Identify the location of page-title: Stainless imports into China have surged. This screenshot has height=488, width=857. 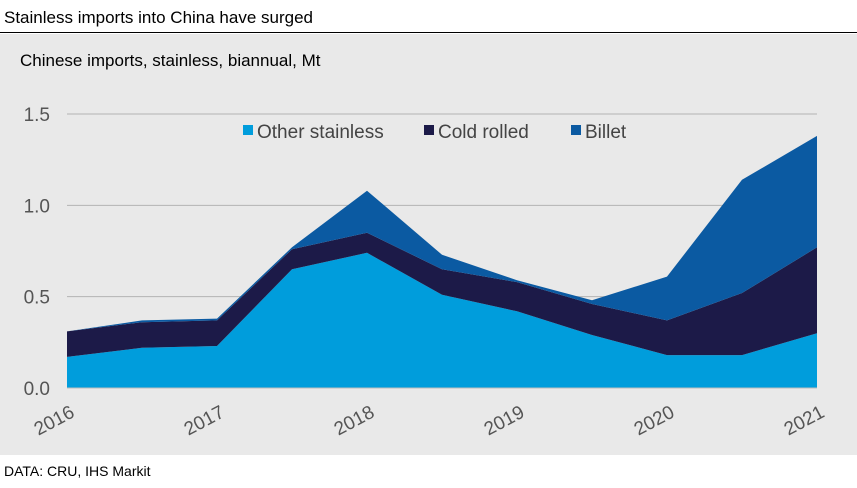
(158, 17).